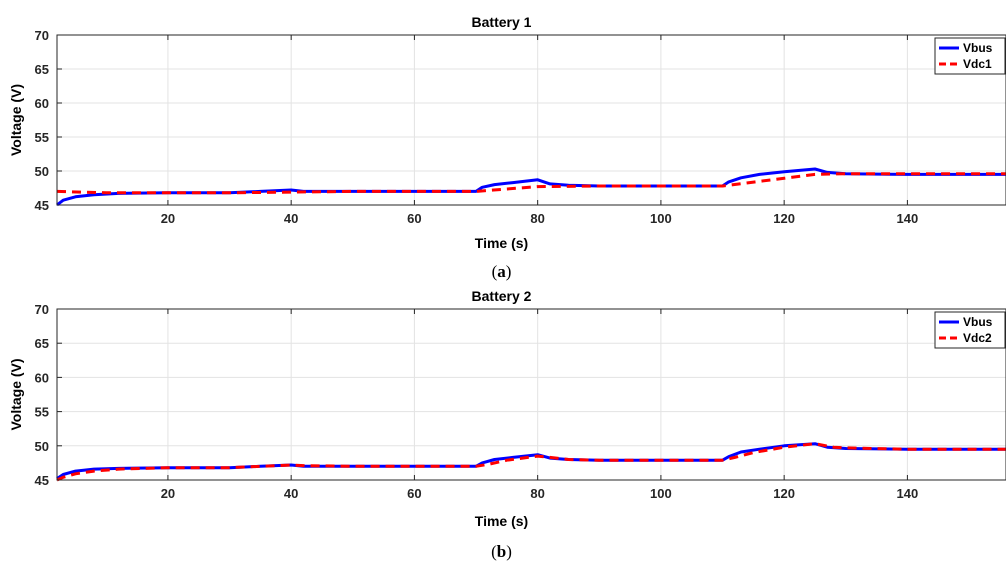 The height and width of the screenshot is (564, 1006). Describe the element at coordinates (977, 64) in the screenshot. I see `legend-label-vdc1: Vdc1` at that location.